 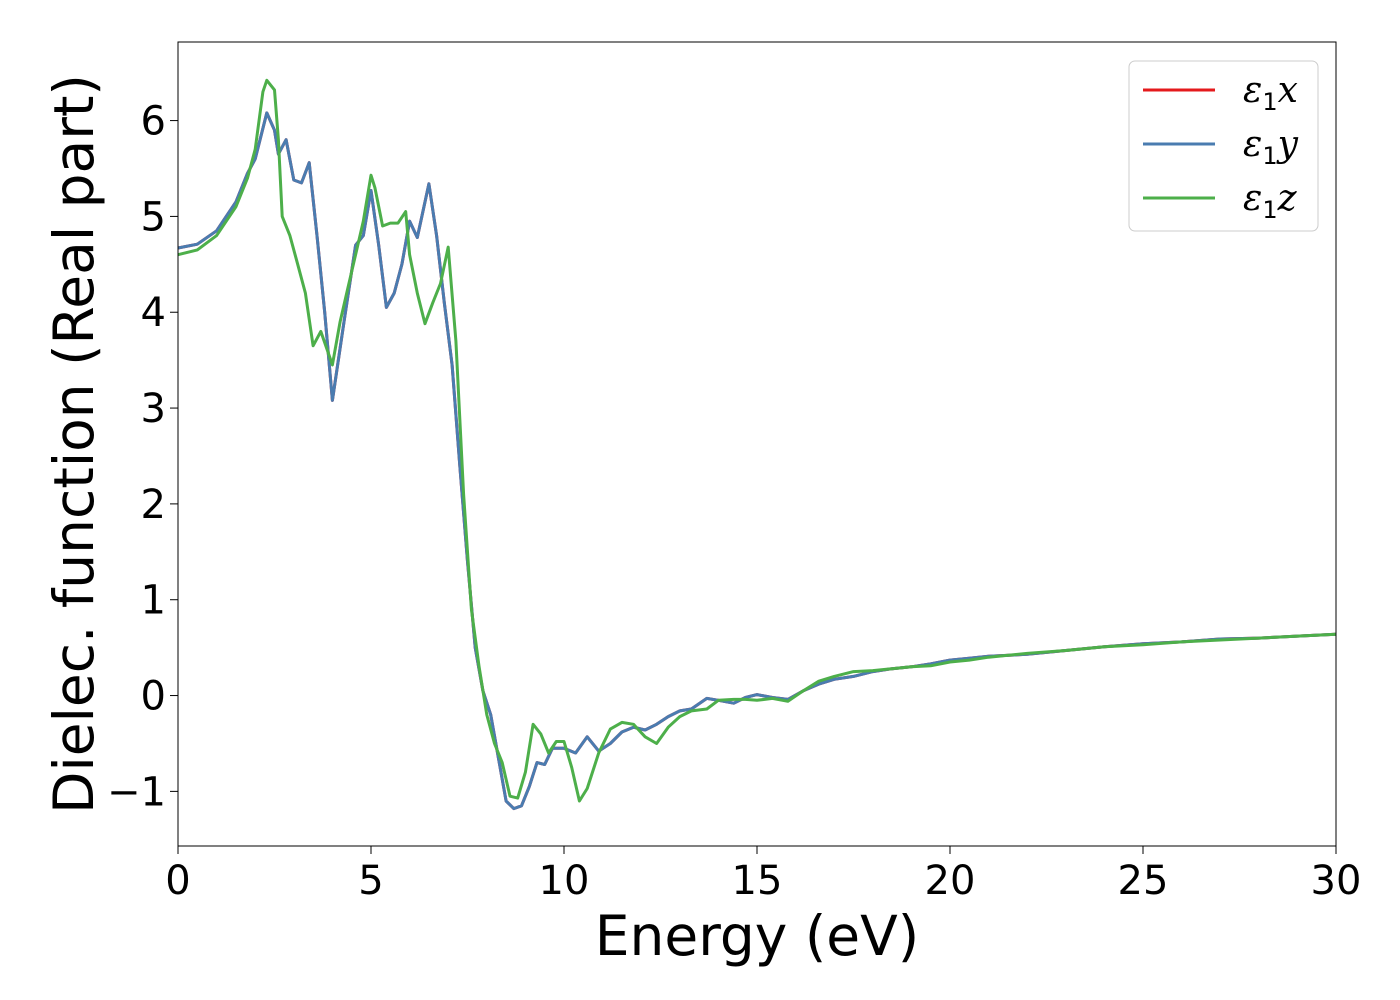 What do you see at coordinates (1143, 881) in the screenshot?
I see `x-tick-label: 25` at bounding box center [1143, 881].